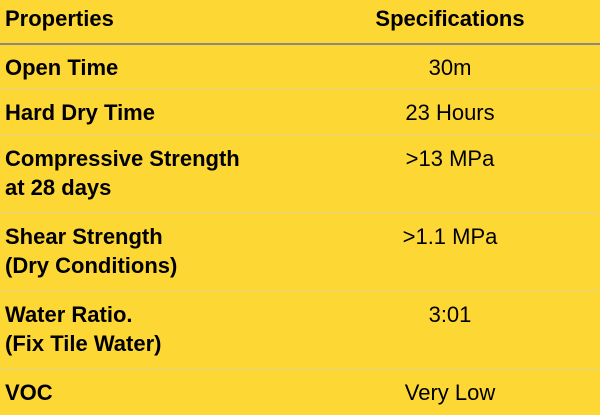  I want to click on property-line: Water Ratio., so click(150, 314).